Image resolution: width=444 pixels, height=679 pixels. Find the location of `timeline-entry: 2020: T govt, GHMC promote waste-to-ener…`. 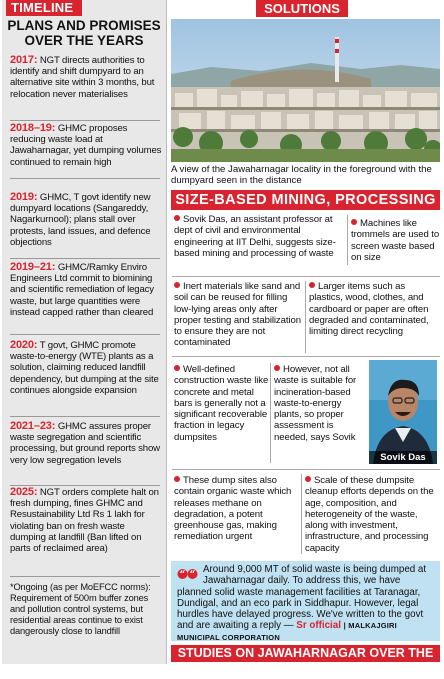

timeline-entry: 2020: T govt, GHMC promote waste-to-ener… is located at coordinates (86, 367).